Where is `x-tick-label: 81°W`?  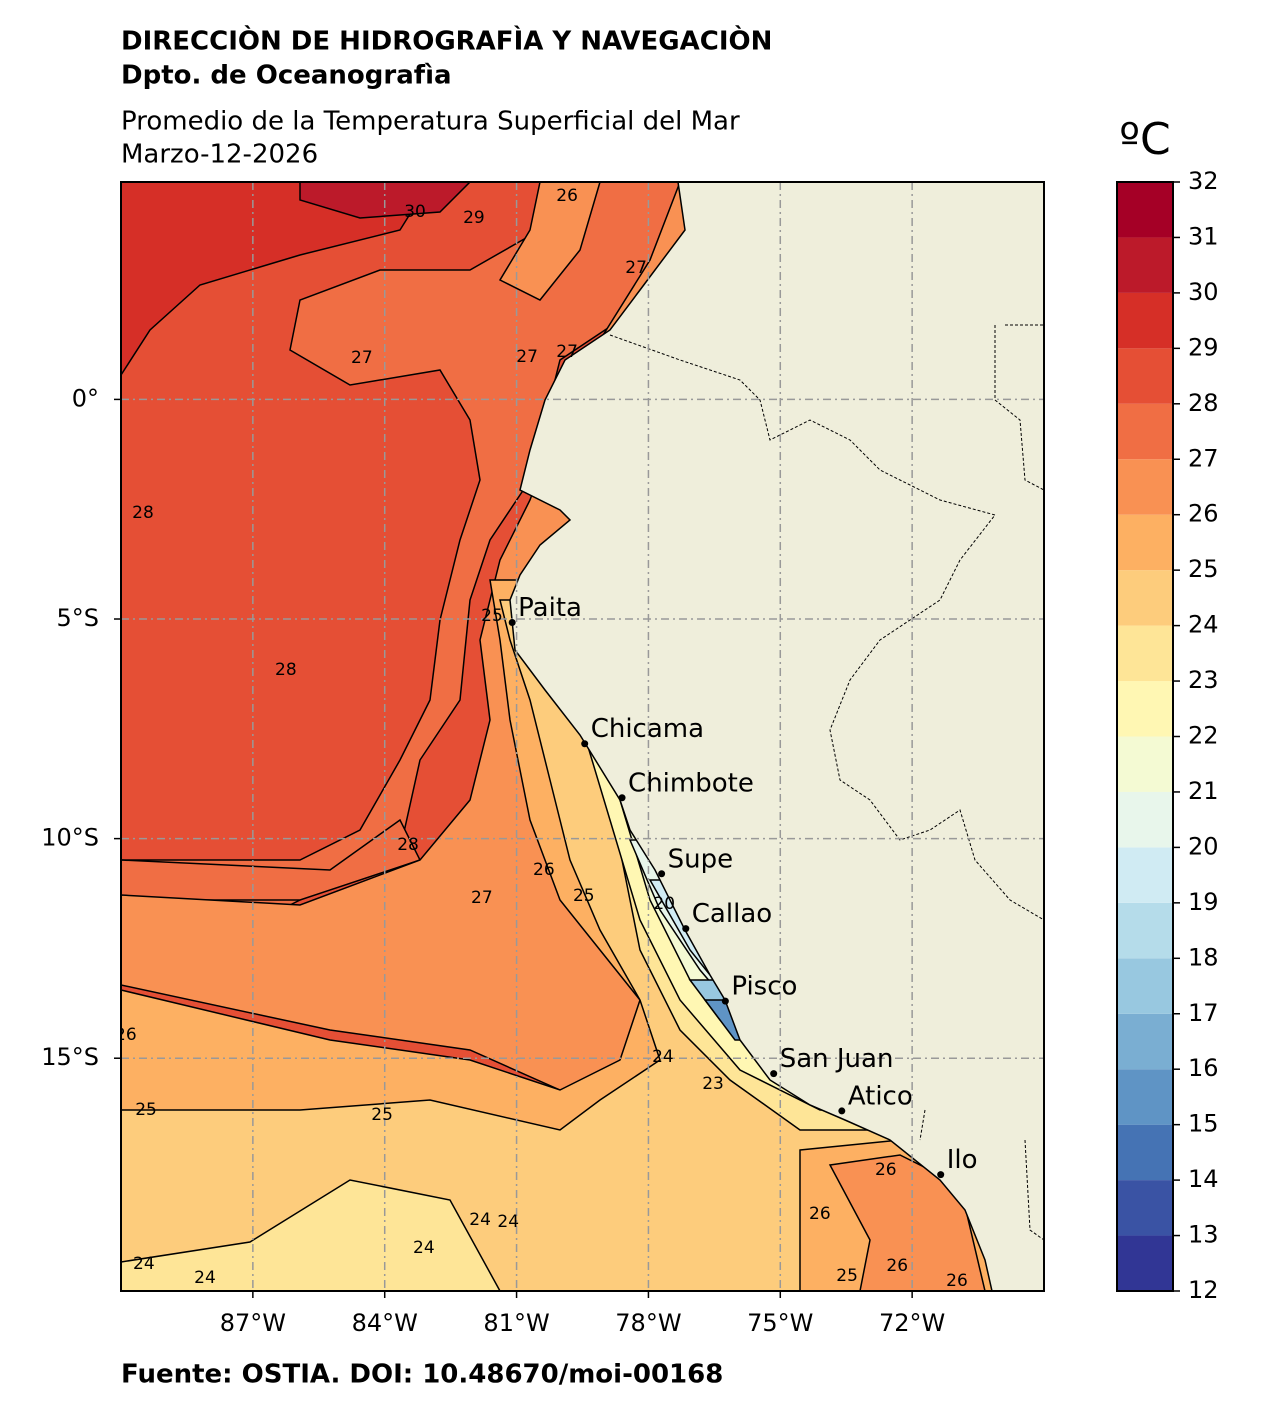 x-tick-label: 81°W is located at coordinates (516, 1323).